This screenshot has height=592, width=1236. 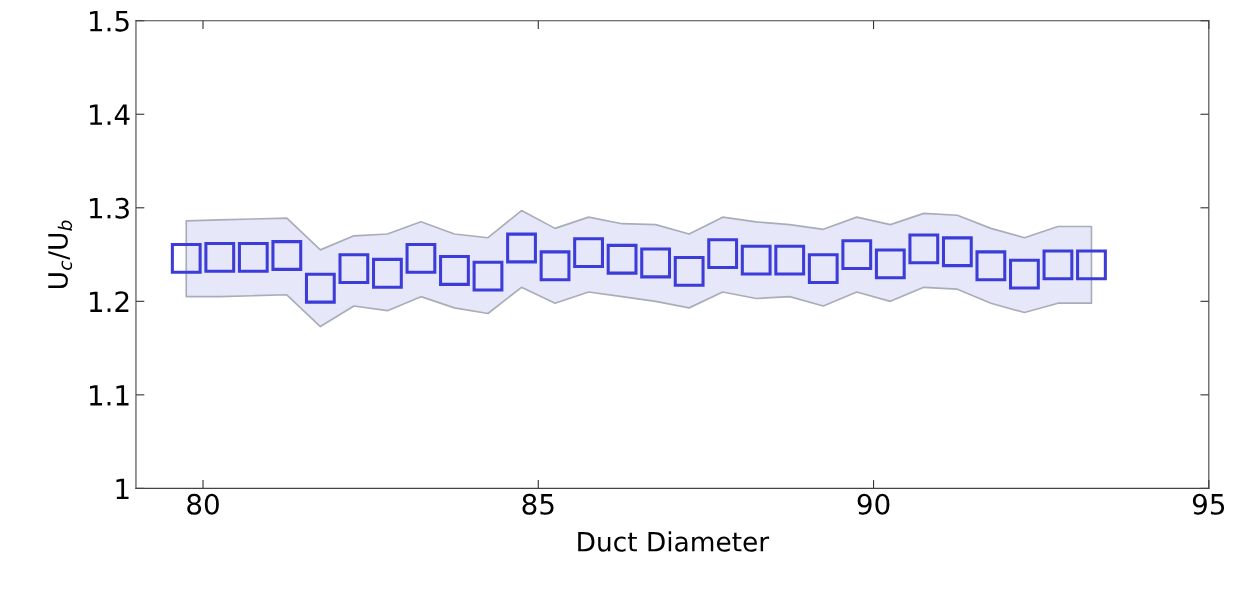 I want to click on y-tick-label: 1.3, so click(x=109, y=208).